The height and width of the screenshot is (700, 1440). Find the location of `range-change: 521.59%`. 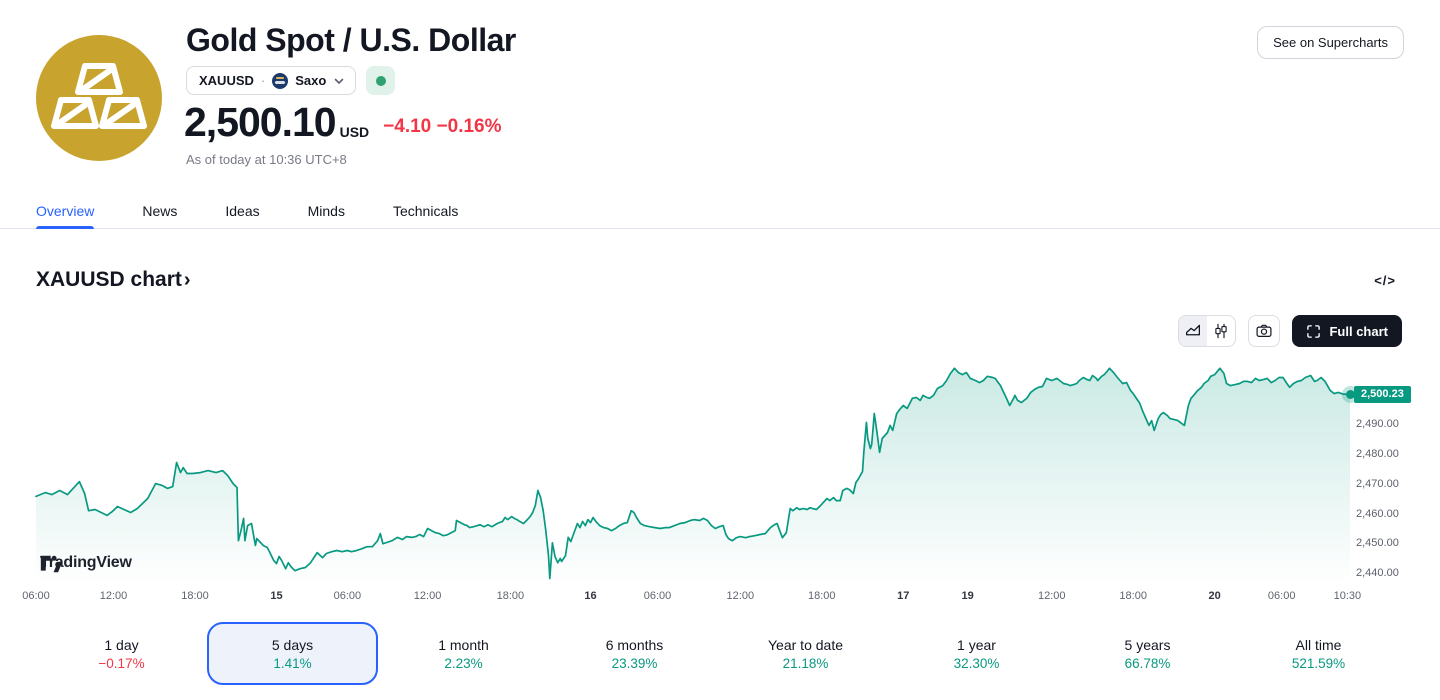

range-change: 521.59% is located at coordinates (1318, 663).